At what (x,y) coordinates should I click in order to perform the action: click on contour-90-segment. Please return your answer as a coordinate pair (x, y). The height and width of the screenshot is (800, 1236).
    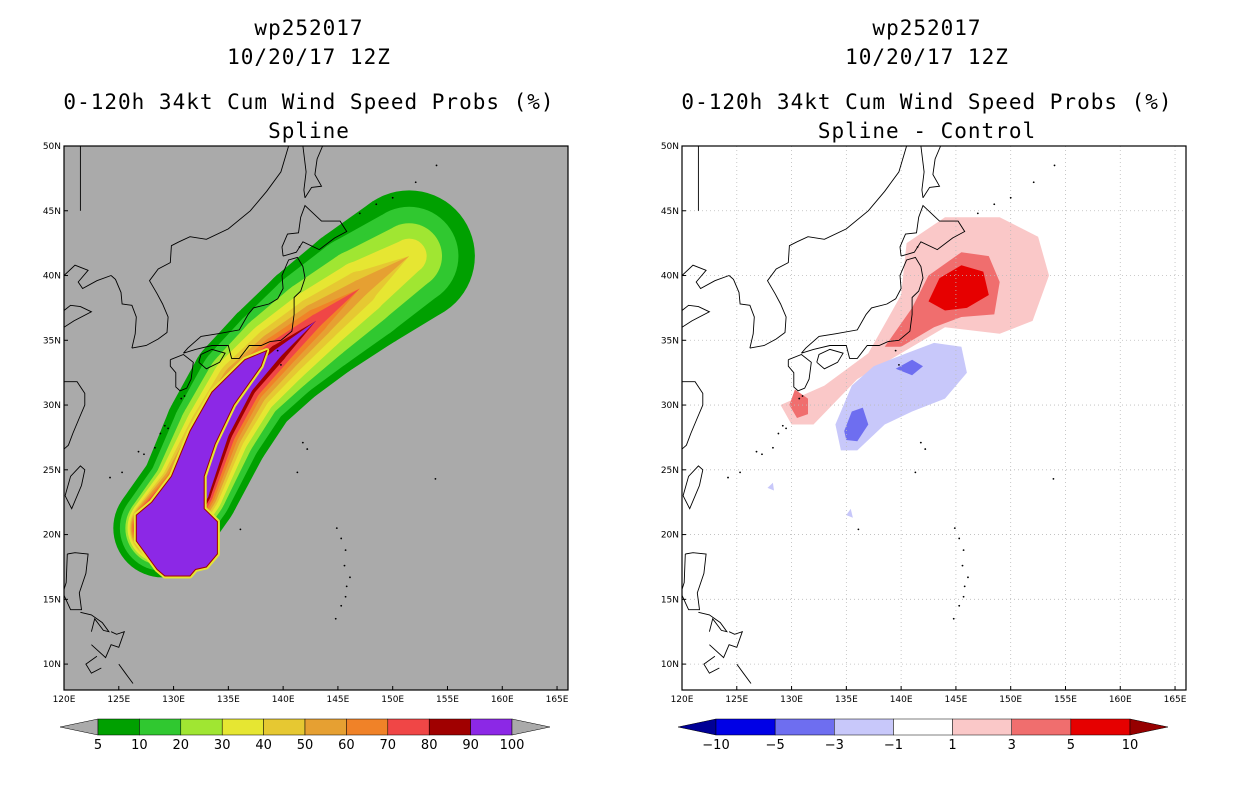
    Looking at the image, I should click on (295, 338).